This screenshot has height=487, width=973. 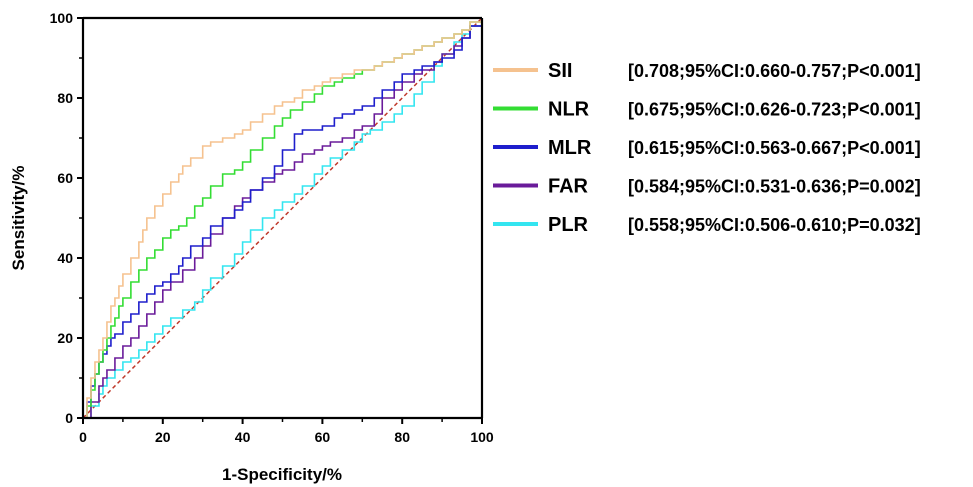 I want to click on legend-entry-far: FAR [0.584;95%CI:0.531-0.636;P=0.002], so click(x=707, y=187).